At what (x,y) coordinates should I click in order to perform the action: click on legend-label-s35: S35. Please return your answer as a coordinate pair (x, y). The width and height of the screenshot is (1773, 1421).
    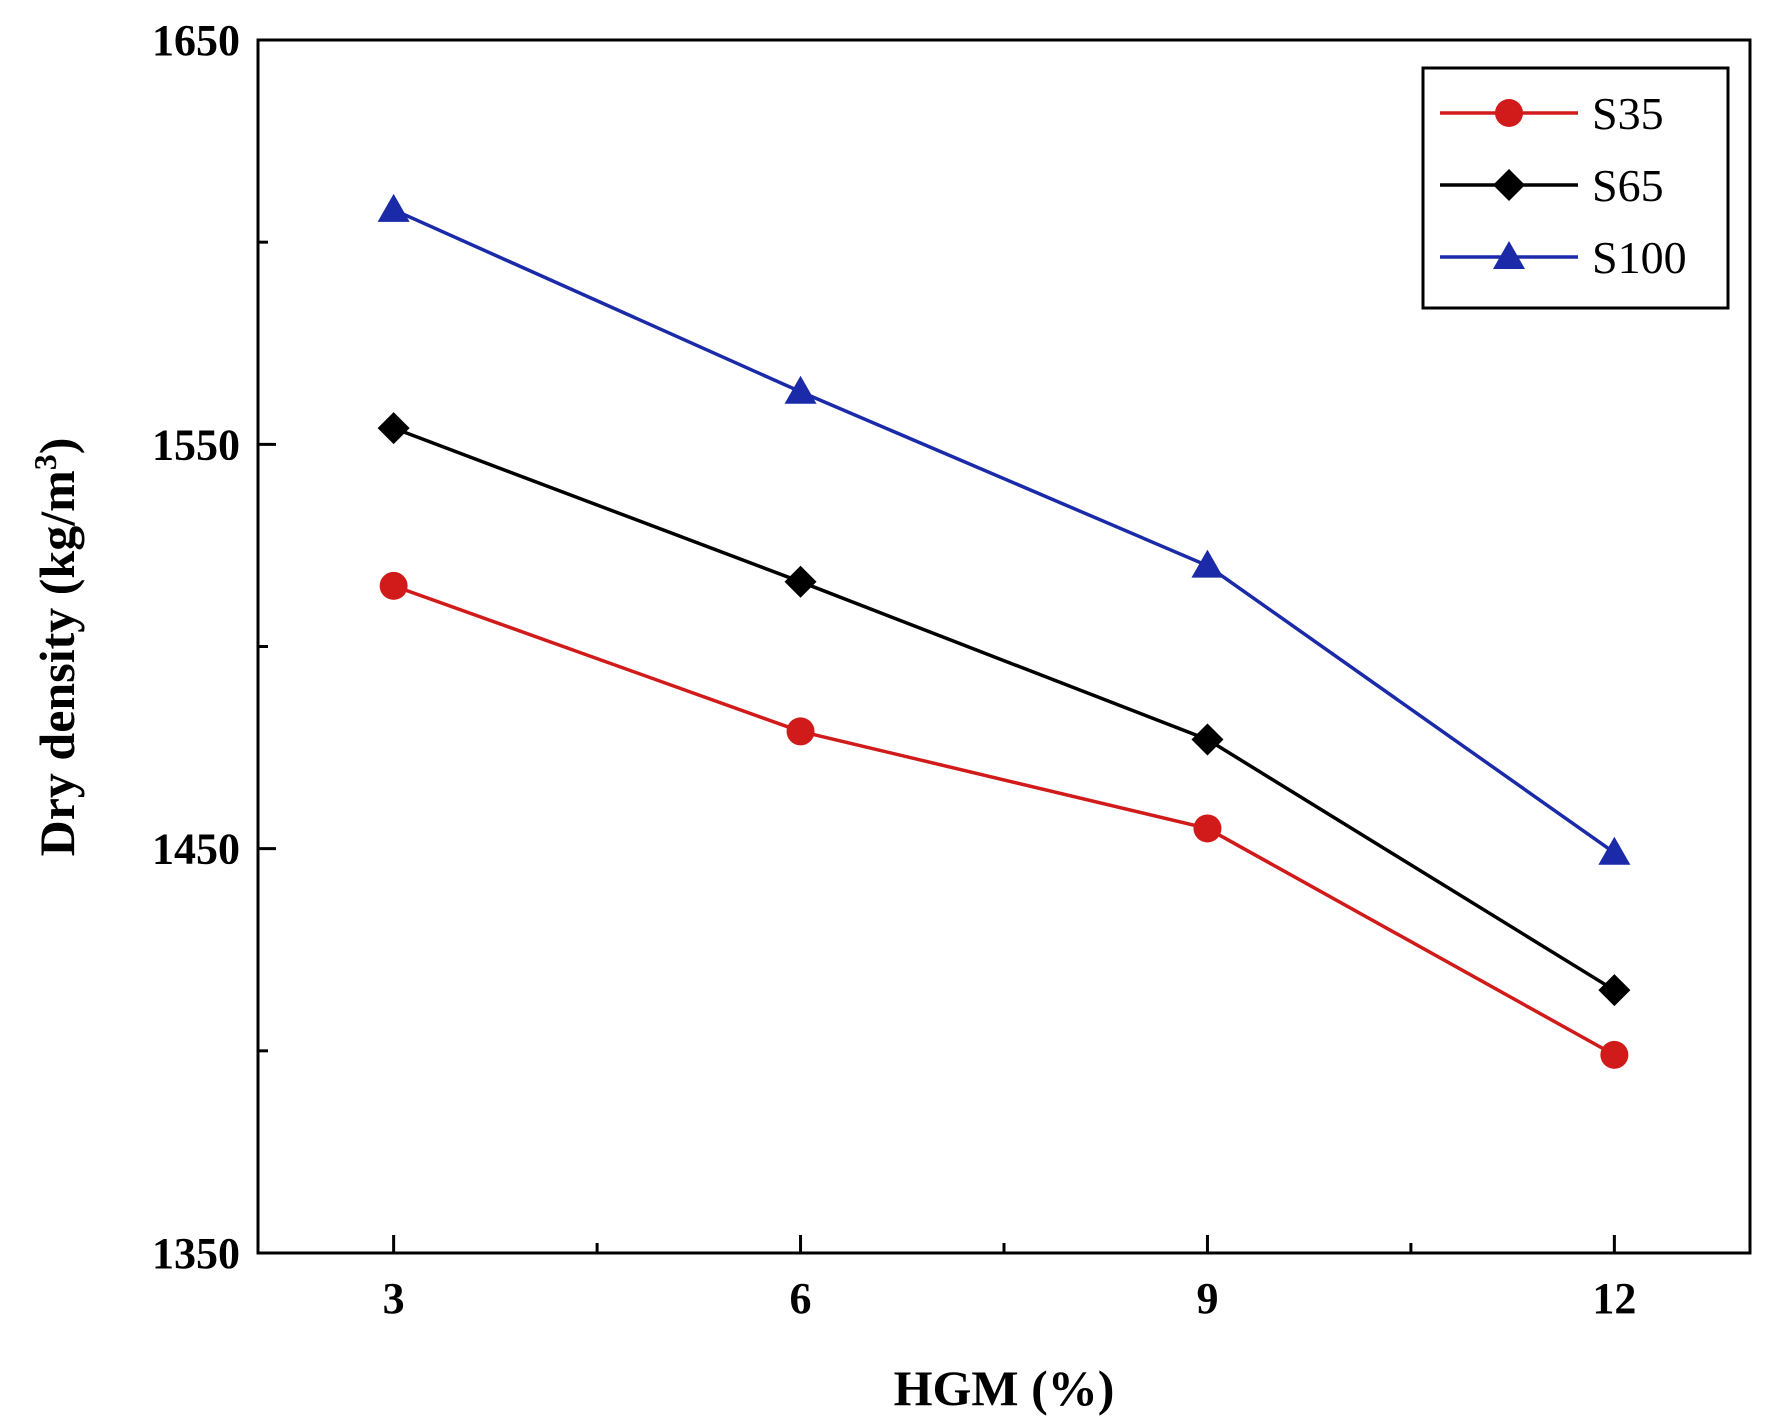
    Looking at the image, I should click on (1628, 113).